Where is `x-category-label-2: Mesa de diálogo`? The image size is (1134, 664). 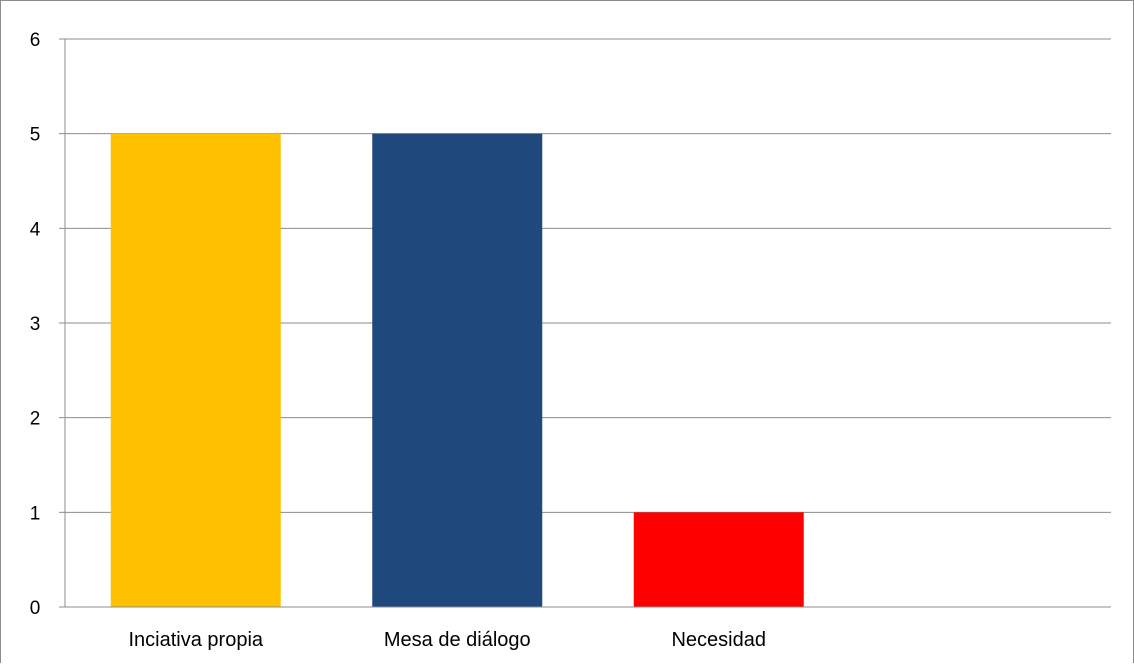
x-category-label-2: Mesa de diálogo is located at coordinates (457, 640).